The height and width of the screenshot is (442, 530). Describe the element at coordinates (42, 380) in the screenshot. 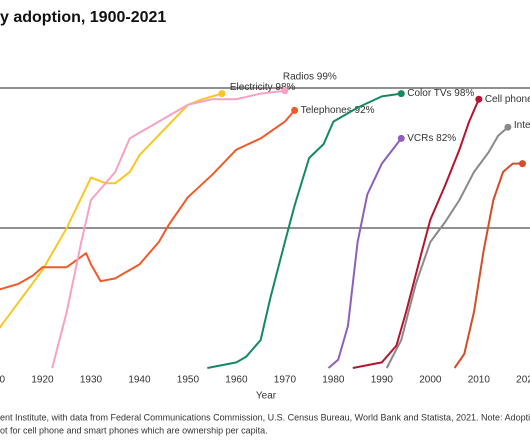

I see `x-tick-label: 1920` at that location.